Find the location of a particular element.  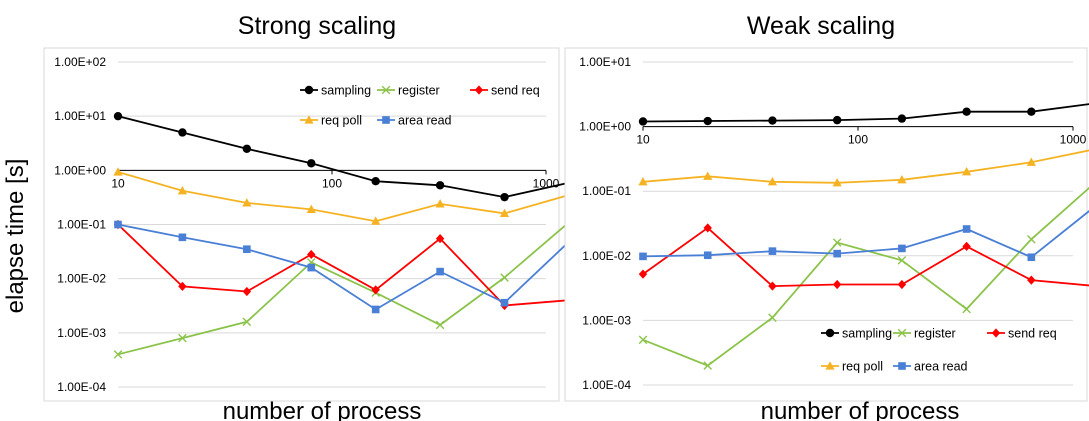

legend-item-register: register is located at coordinates (408, 91).